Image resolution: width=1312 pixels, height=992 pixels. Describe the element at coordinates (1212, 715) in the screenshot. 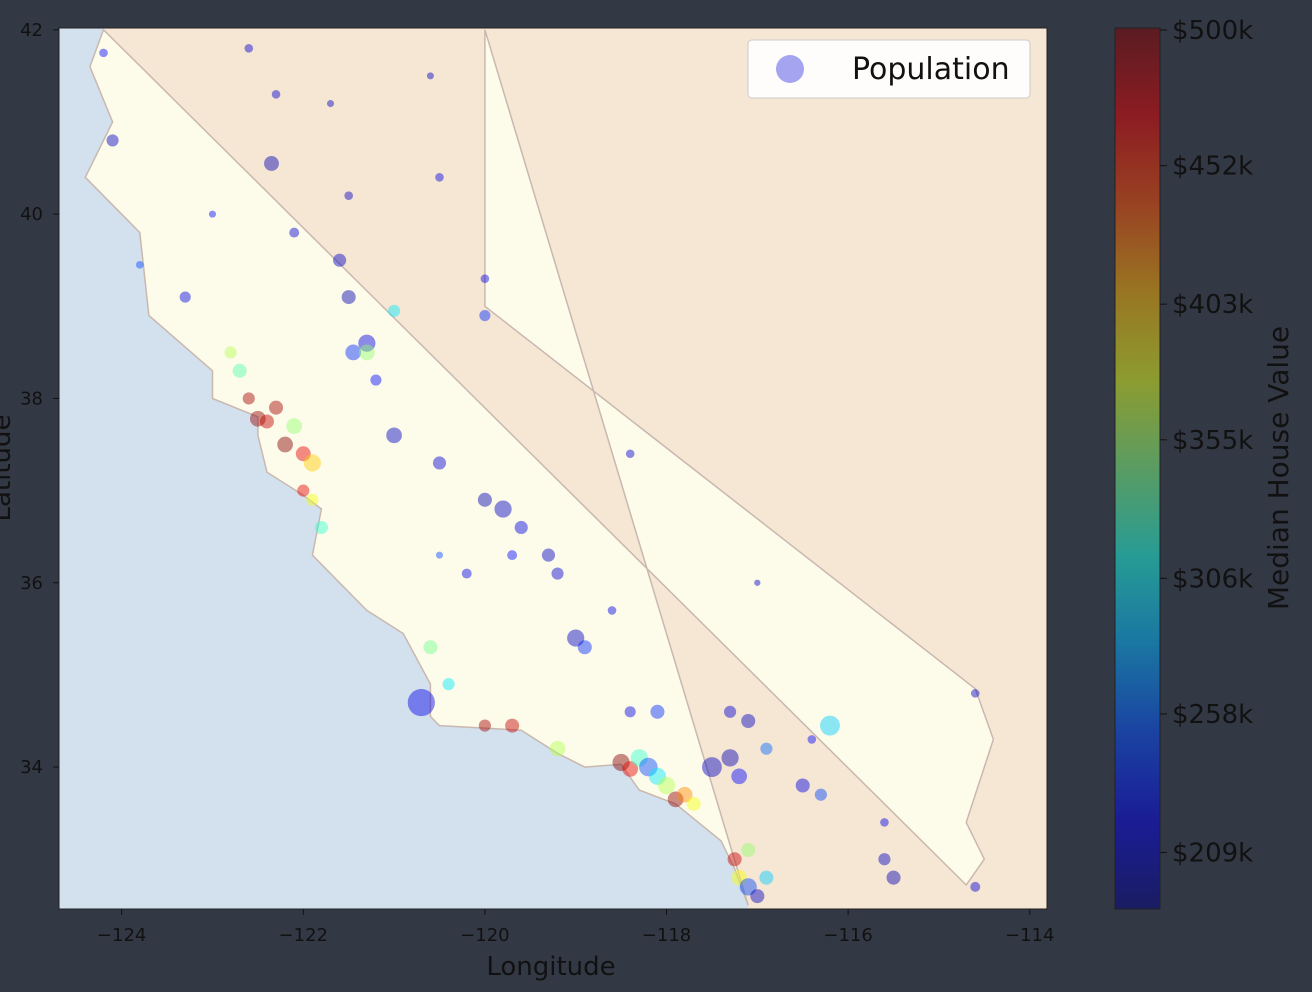

I see `colorbar-tick-label: $258k` at that location.